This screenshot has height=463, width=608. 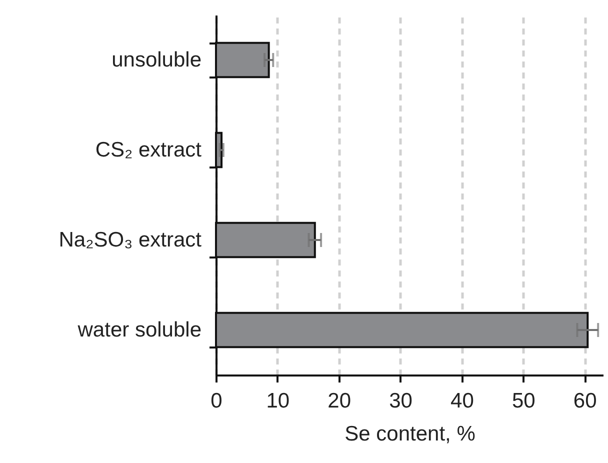 I want to click on x-axis-title: Se content, %, so click(x=410, y=434).